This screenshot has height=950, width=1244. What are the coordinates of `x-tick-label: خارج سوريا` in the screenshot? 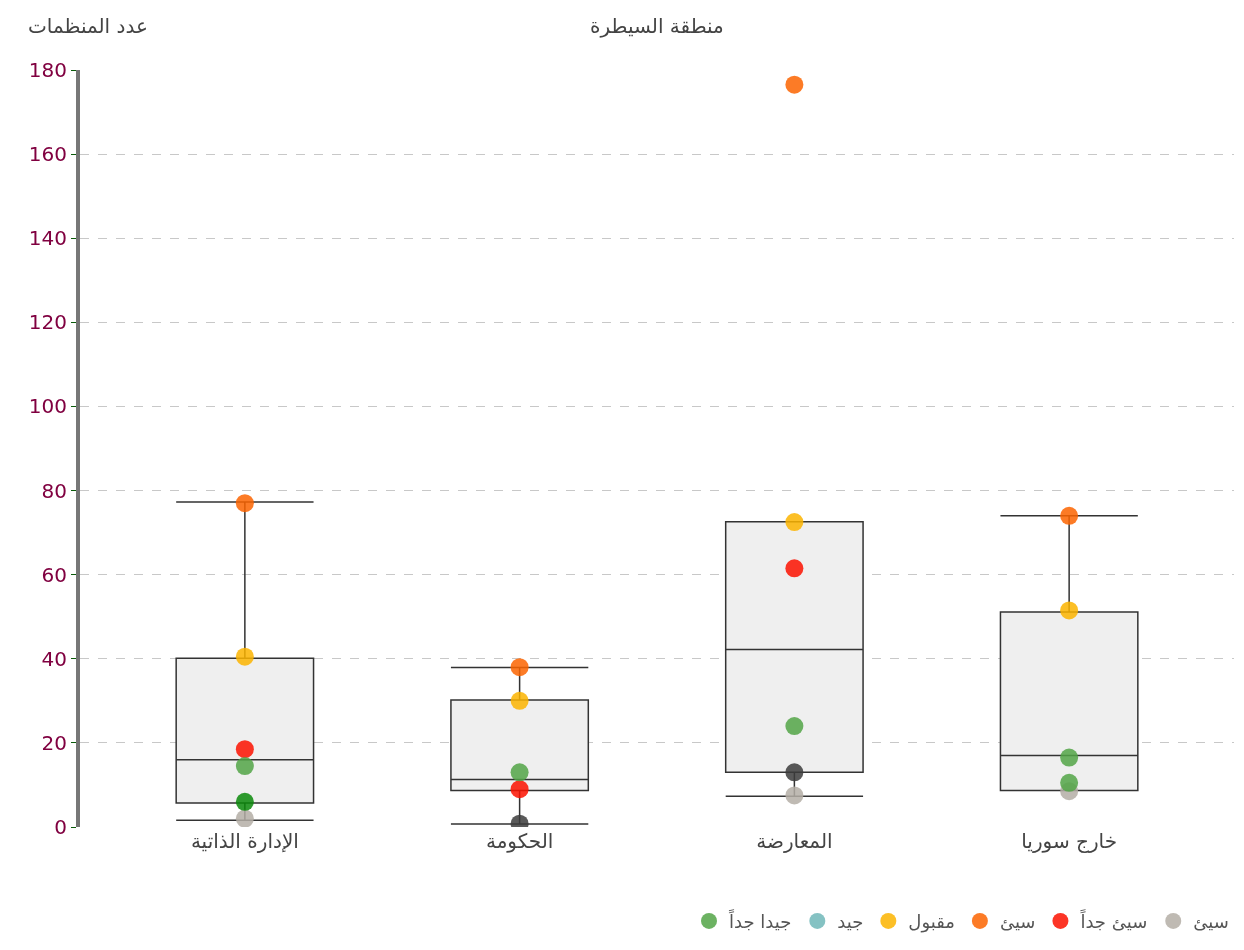 It's located at (1069, 841).